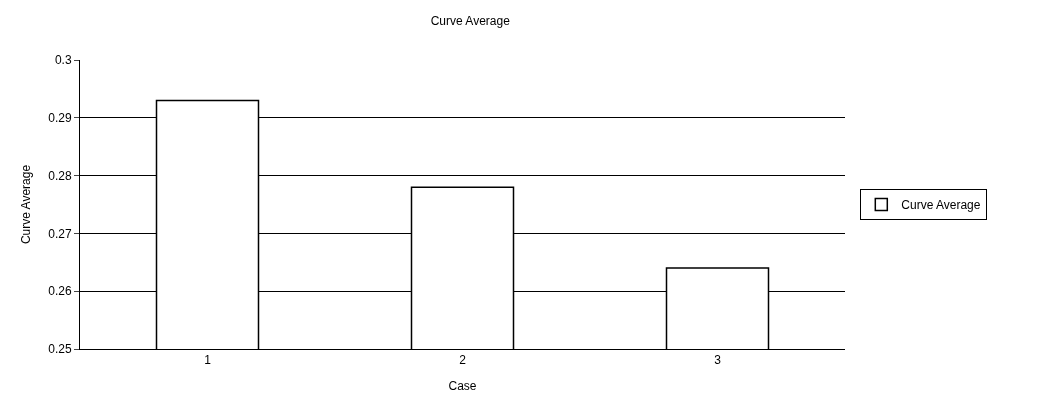  Describe the element at coordinates (208, 360) in the screenshot. I see `x-tick-label: 1` at that location.